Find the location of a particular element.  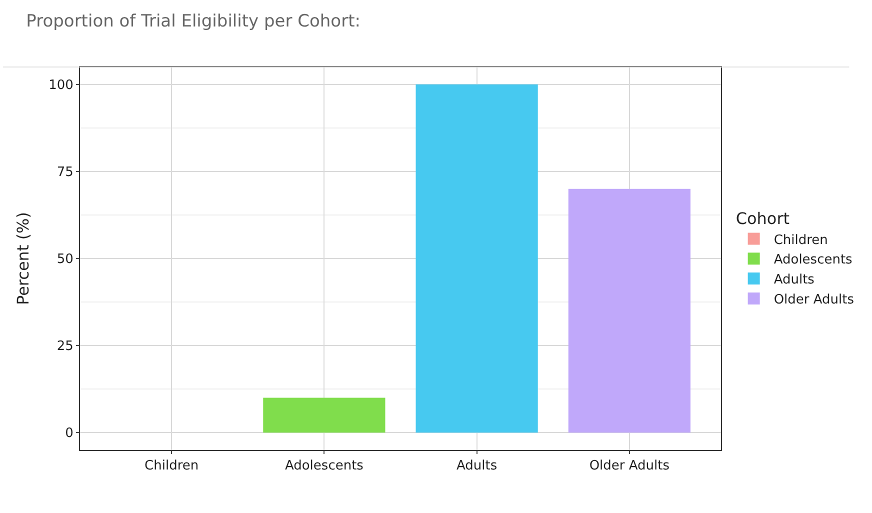

y-tick-label: 100 is located at coordinates (61, 85).